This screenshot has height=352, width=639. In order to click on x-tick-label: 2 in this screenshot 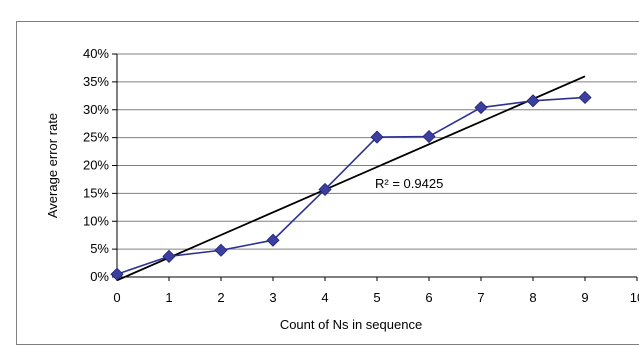, I will do `click(220, 297)`.